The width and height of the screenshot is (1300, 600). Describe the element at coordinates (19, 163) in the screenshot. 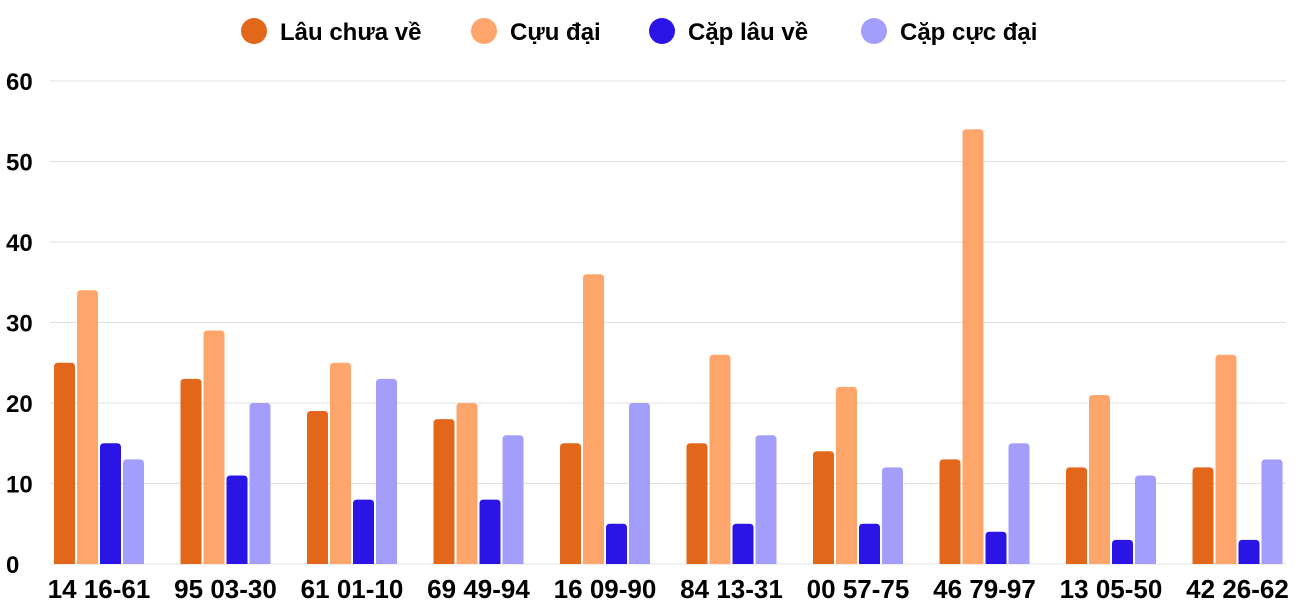

I see `y-tick-label: 50` at that location.